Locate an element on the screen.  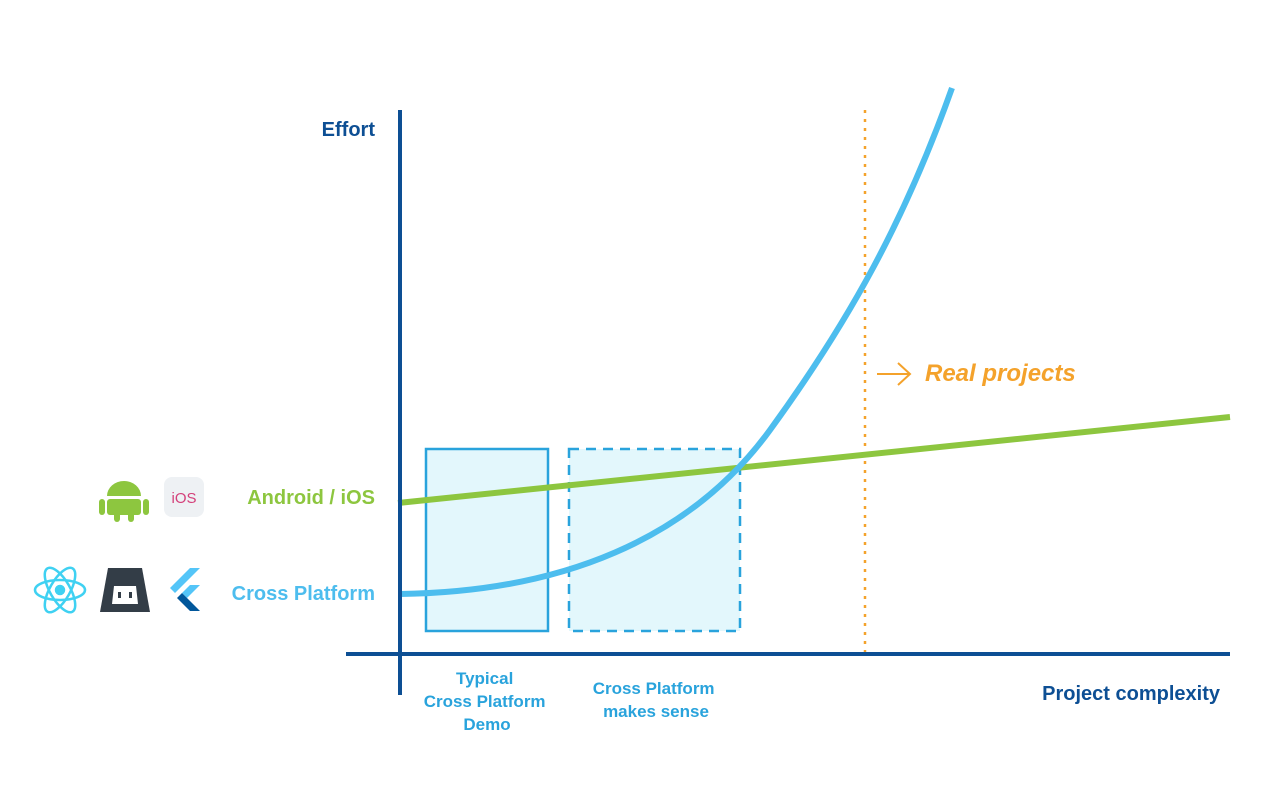
cordova-icon is located at coordinates (125, 590).